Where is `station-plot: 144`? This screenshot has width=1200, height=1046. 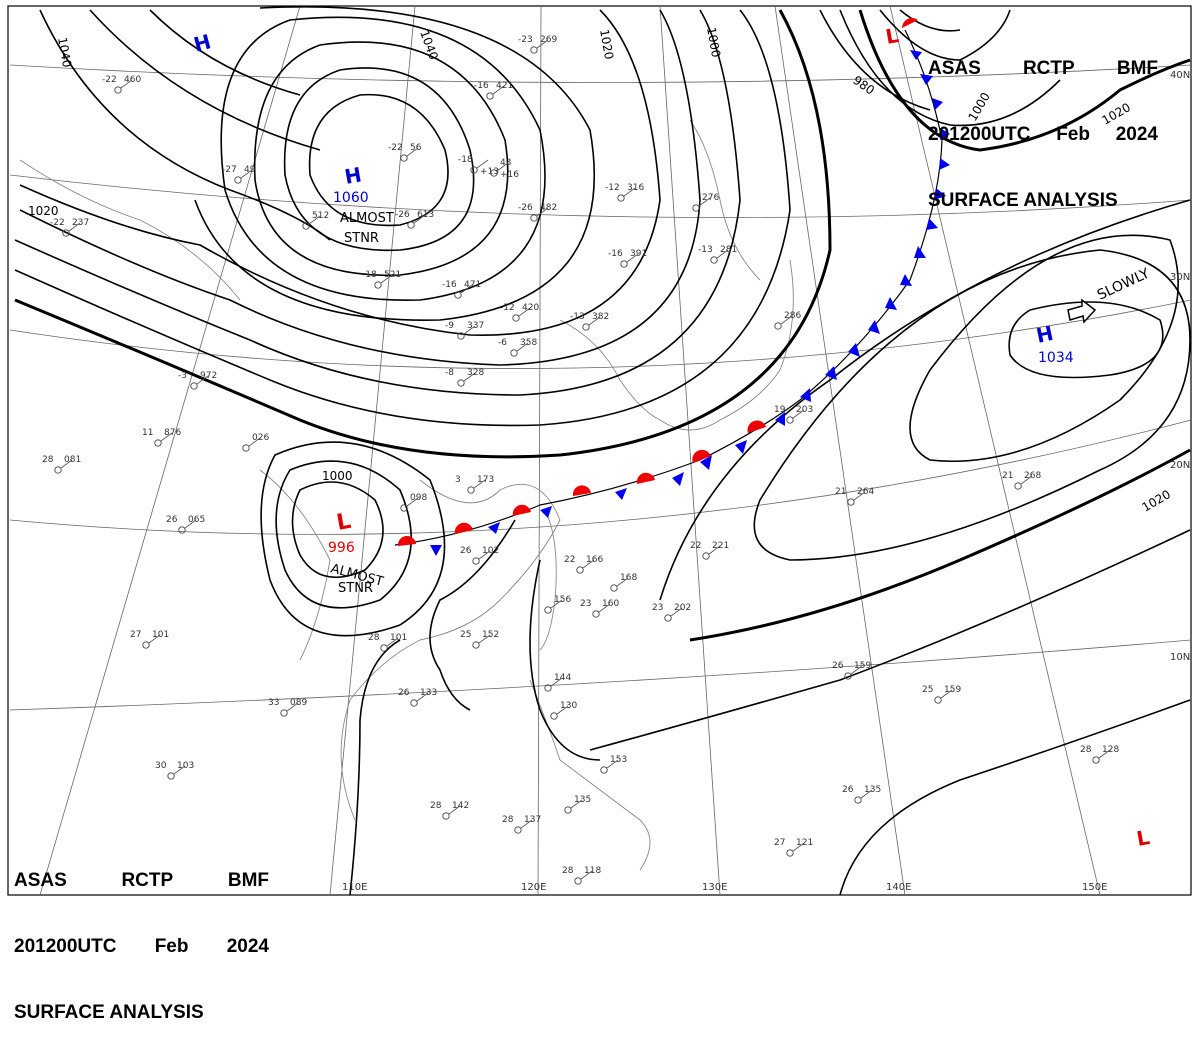
station-plot: 144 is located at coordinates (557, 682).